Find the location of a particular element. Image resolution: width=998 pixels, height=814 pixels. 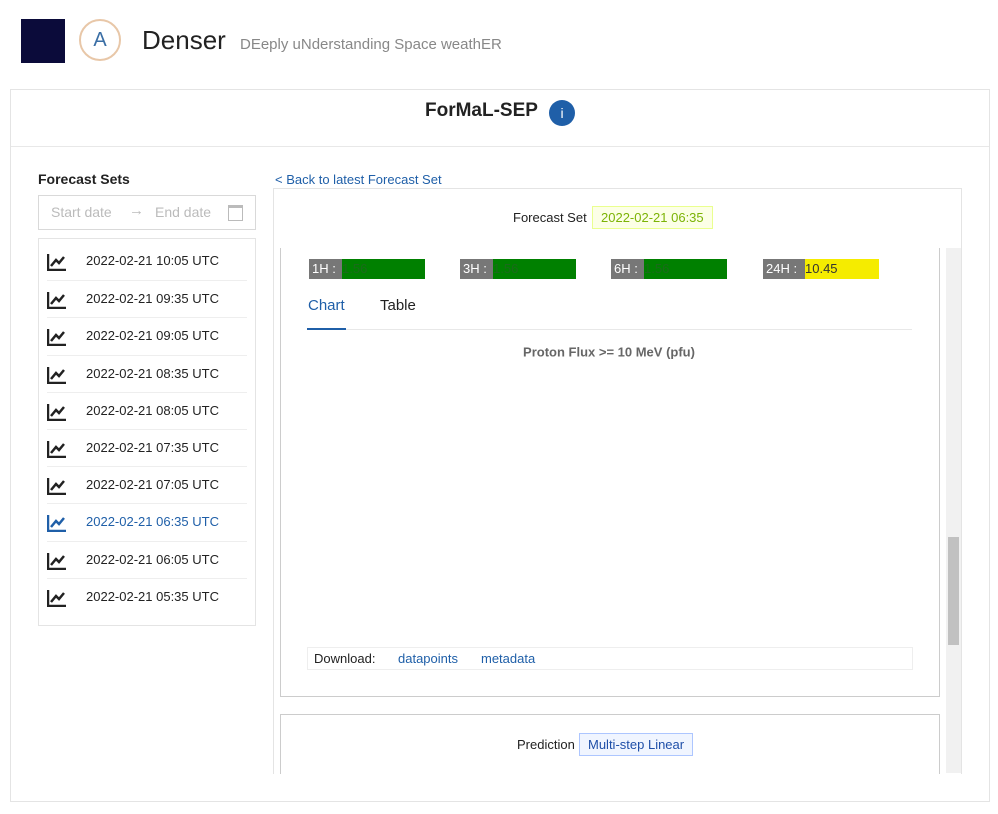

forecast-set-value: 2022-02-21 06:35 is located at coordinates (652, 217).